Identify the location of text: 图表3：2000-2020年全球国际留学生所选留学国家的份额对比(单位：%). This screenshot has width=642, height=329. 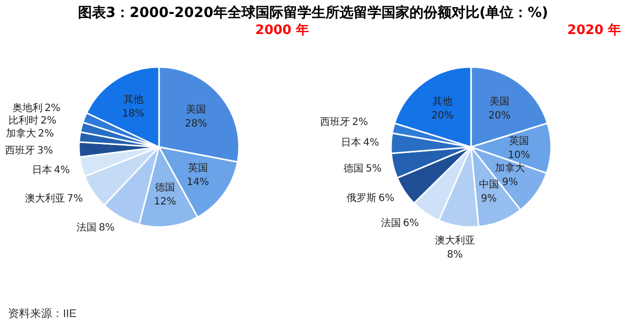
(313, 12).